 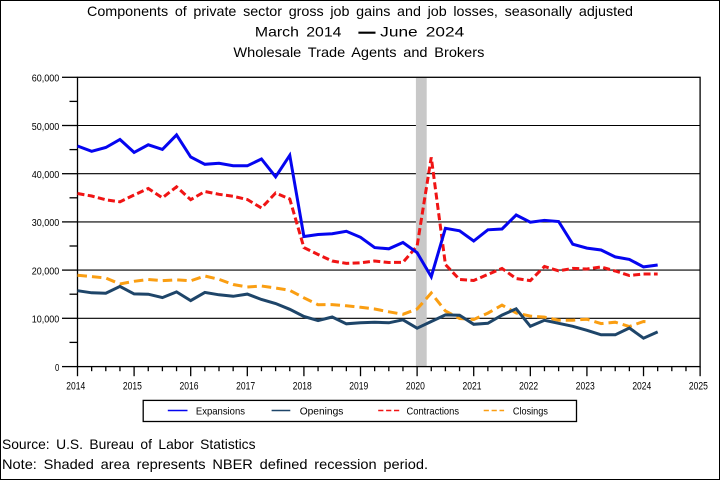 I want to click on svg-text: 50,000, so click(x=46, y=127).